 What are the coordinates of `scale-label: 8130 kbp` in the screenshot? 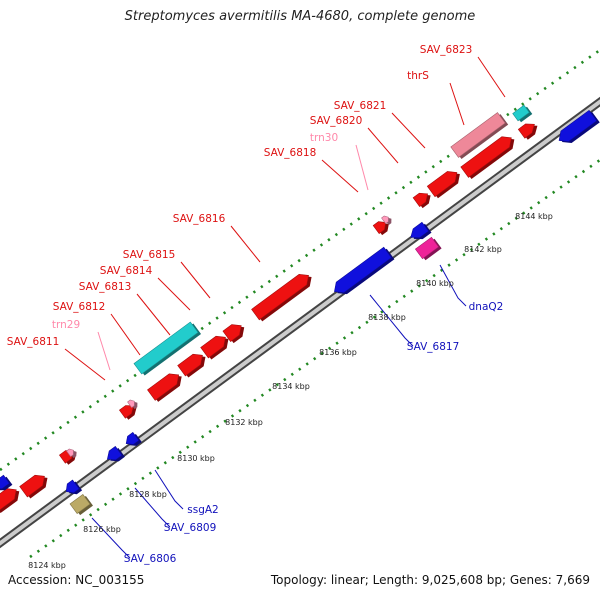 It's located at (196, 458).